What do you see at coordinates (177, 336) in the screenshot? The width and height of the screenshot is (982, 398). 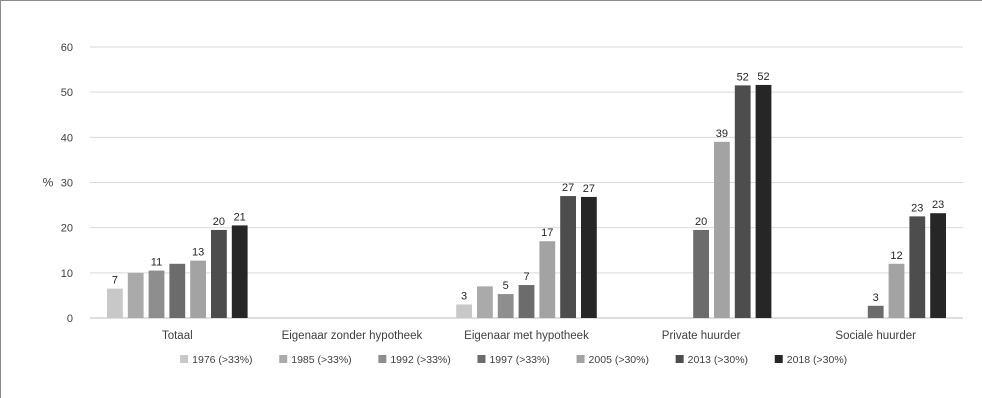 I see `category-label: Totaal` at bounding box center [177, 336].